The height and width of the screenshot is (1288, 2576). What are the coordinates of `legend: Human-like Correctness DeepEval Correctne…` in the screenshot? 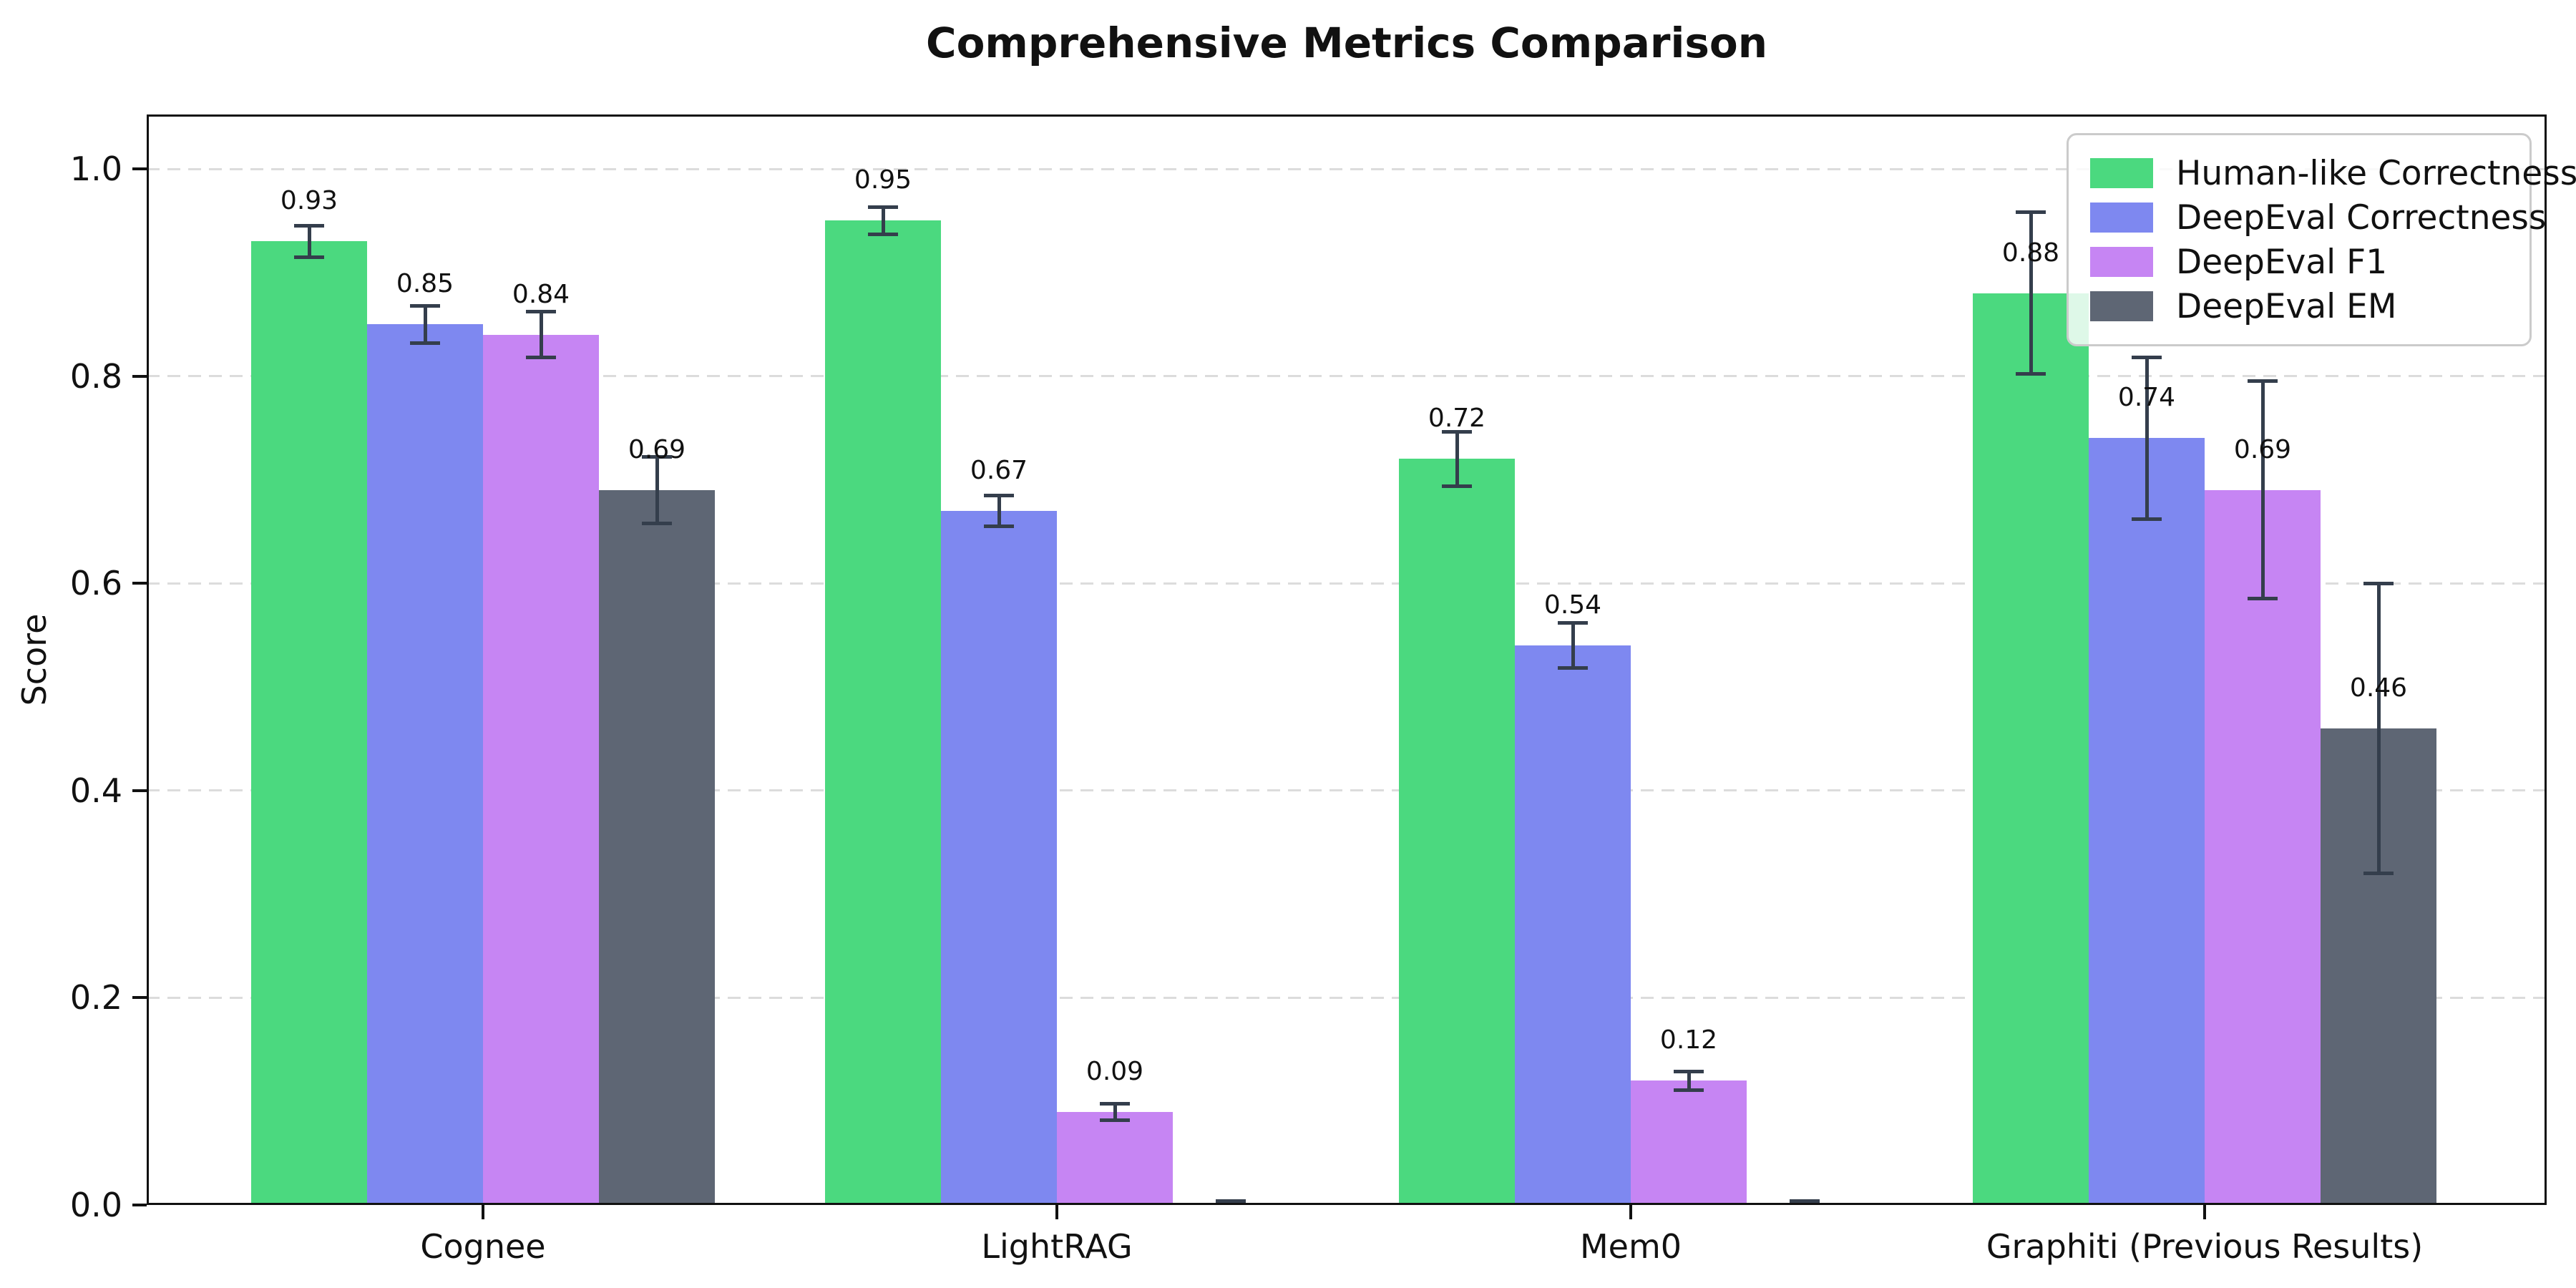 It's located at (2321, 239).